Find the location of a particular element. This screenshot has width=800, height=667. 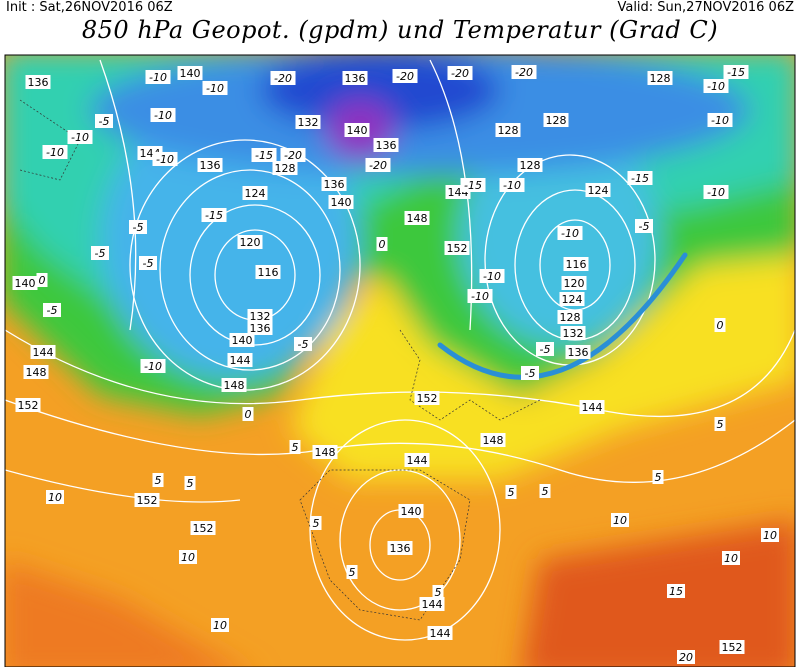

init-time: Init : Sat,26NOV2016 06Z is located at coordinates (89, 7).